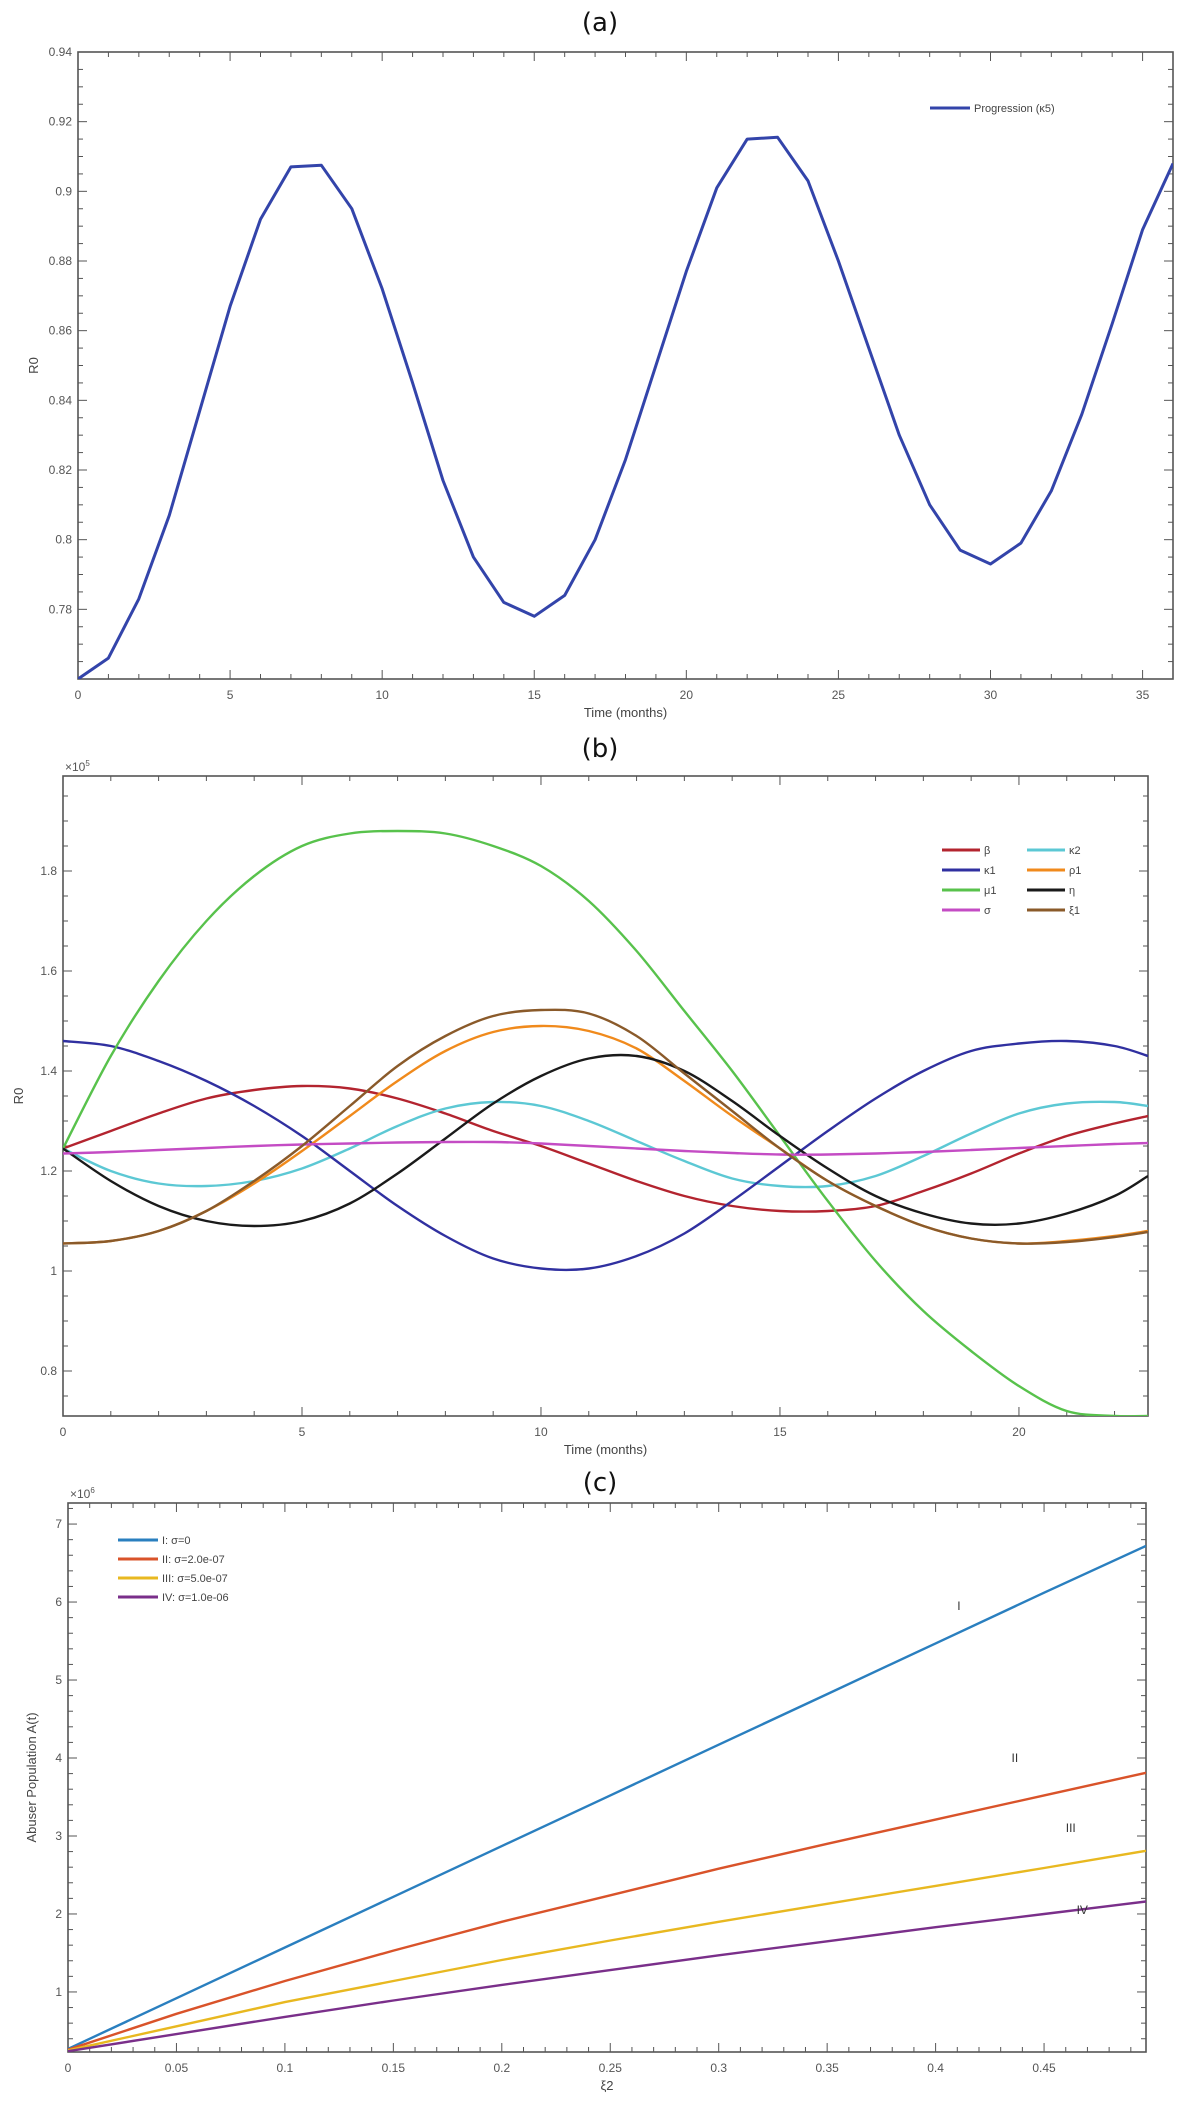 The width and height of the screenshot is (1200, 2117). I want to click on svg-text: ξ1, so click(1074, 911).